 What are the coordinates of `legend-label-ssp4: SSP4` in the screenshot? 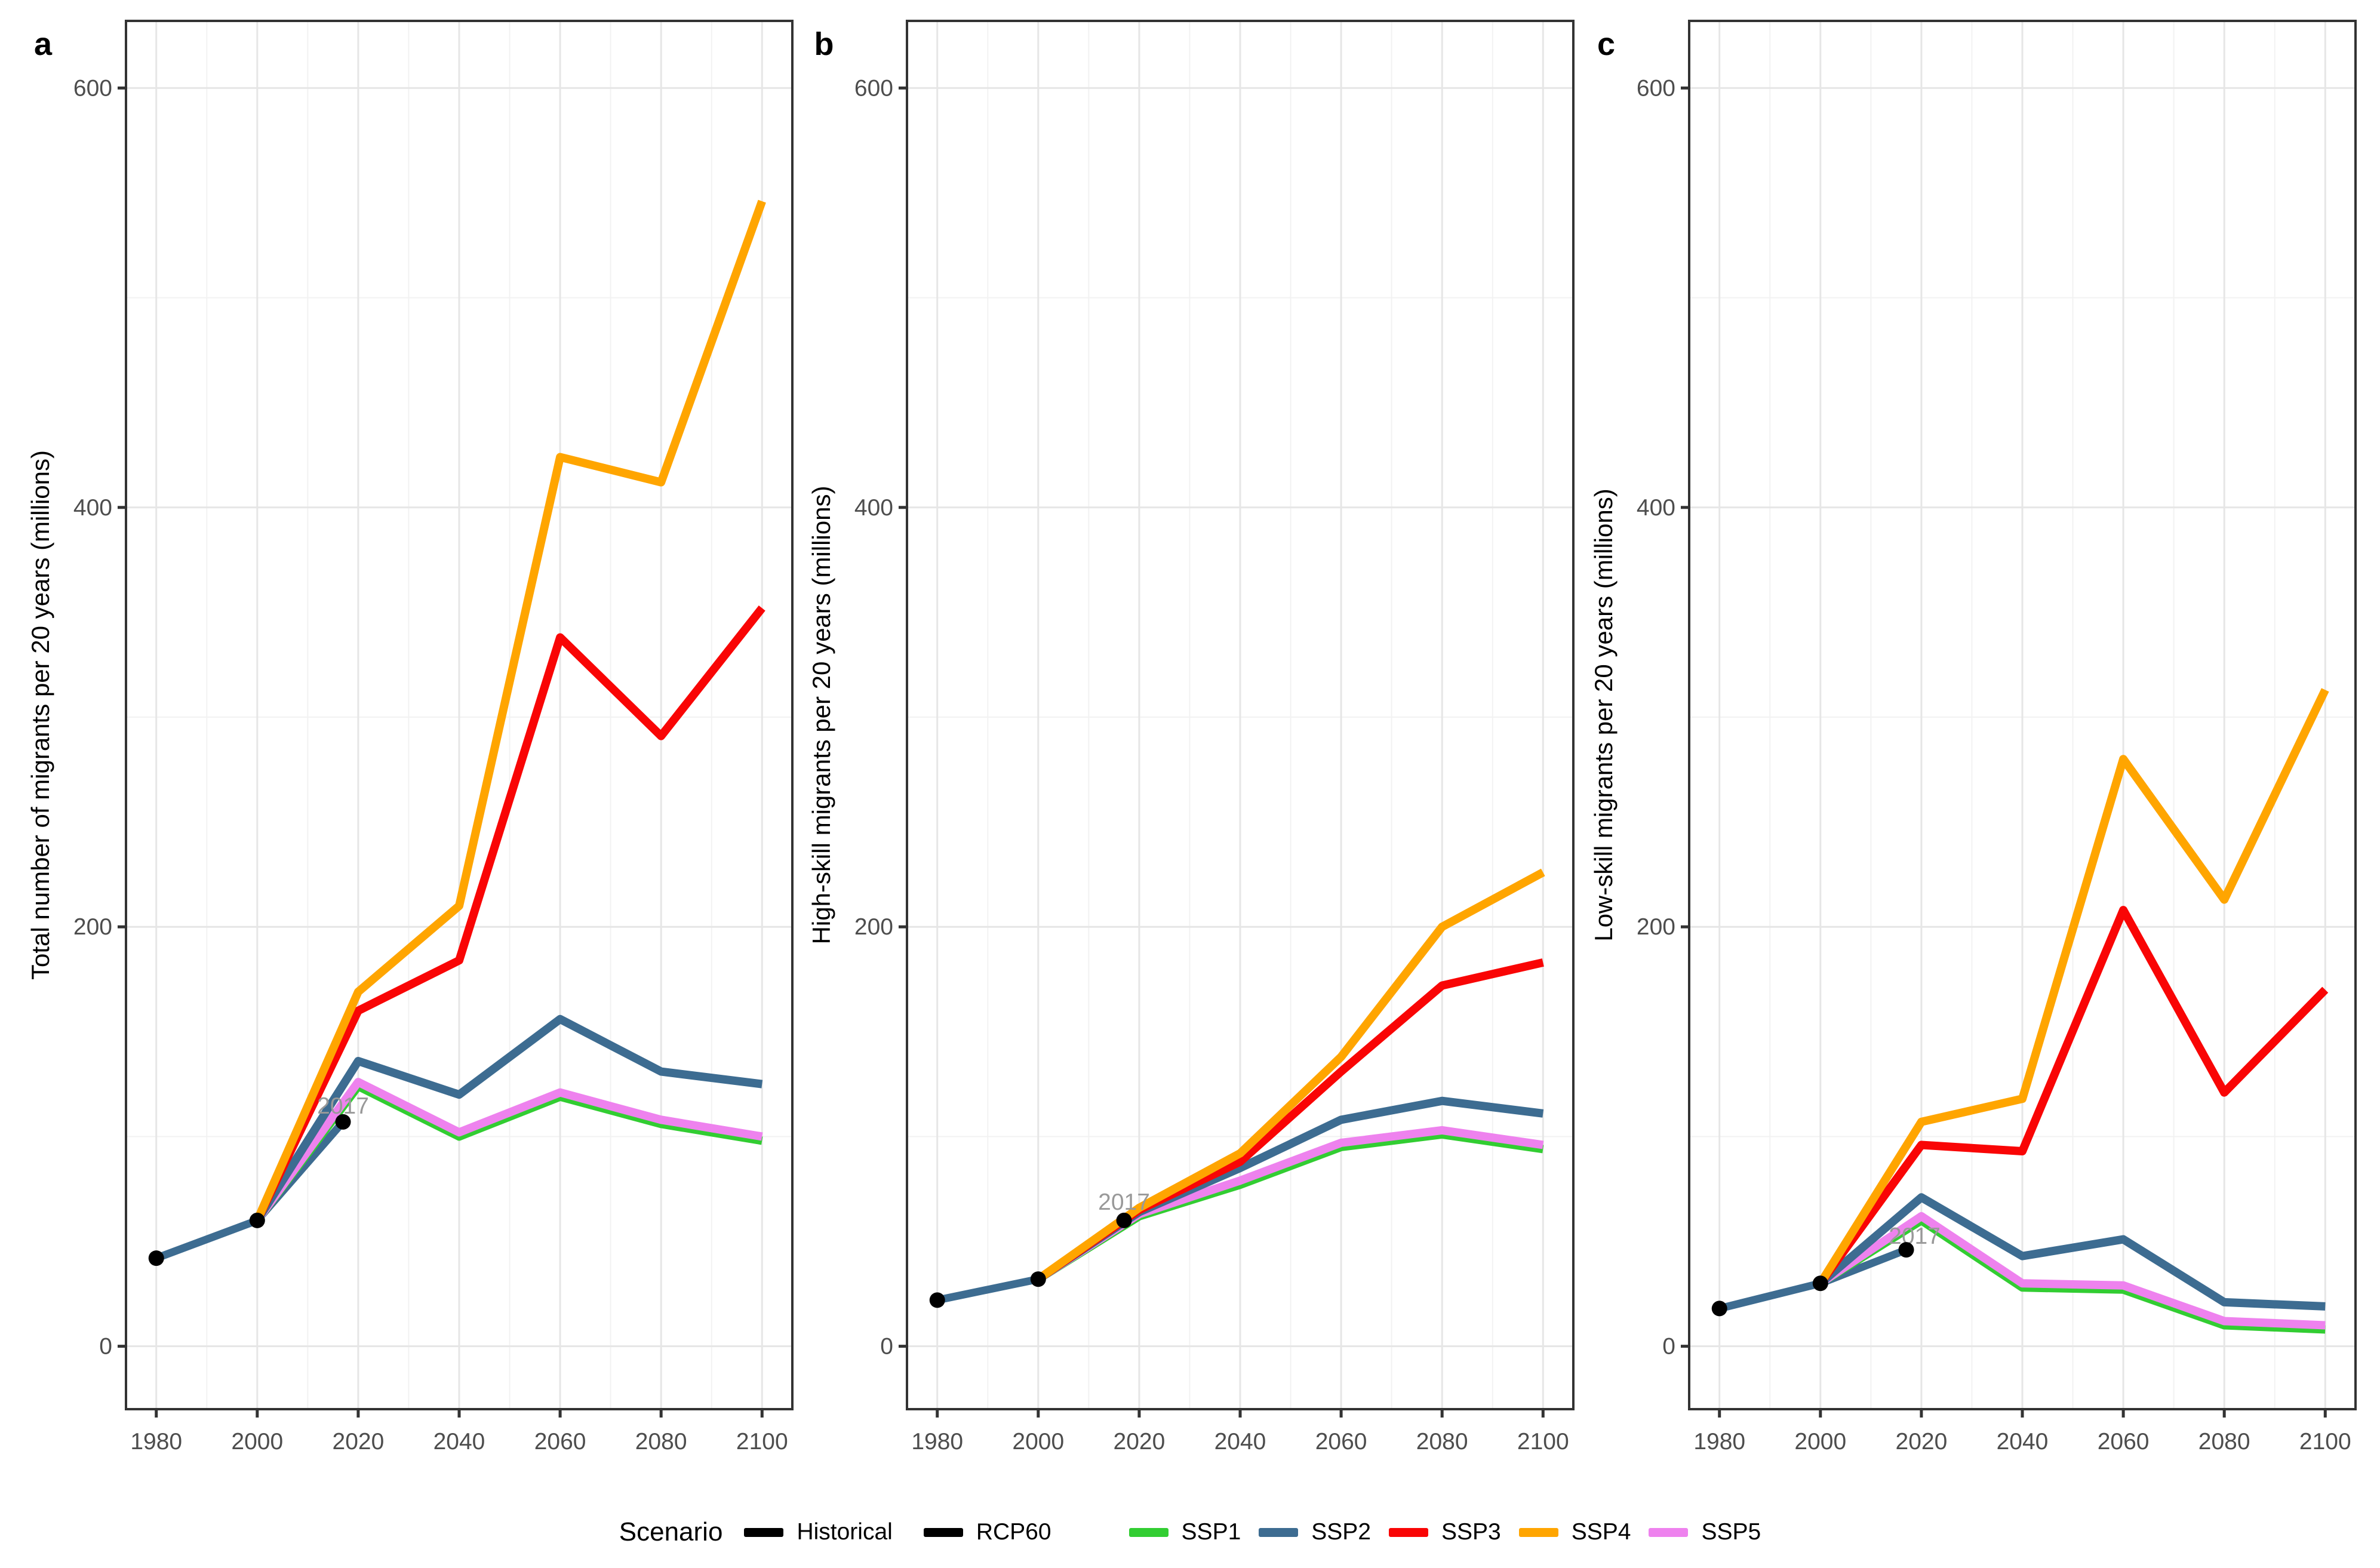 It's located at (1601, 1532).